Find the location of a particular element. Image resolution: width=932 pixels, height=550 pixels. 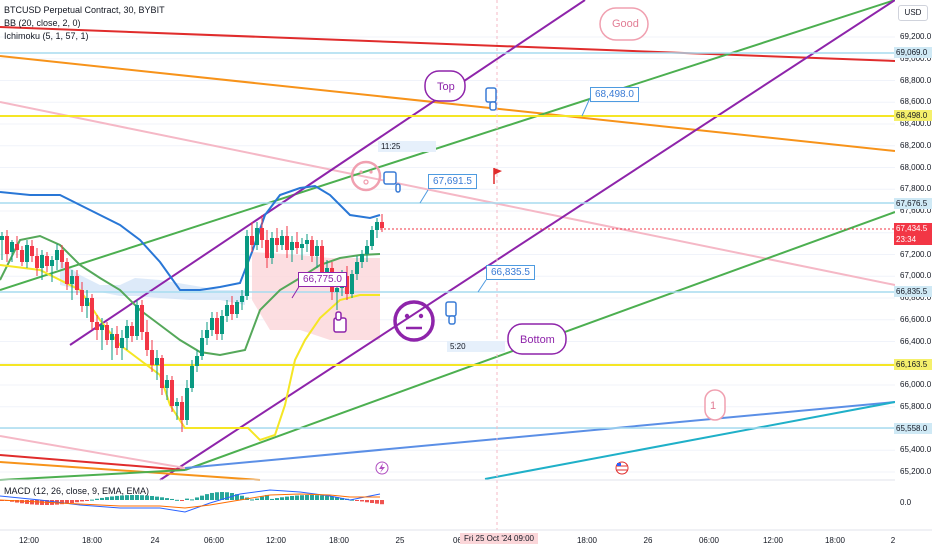

price-tick: 67,800.0 is located at coordinates (916, 189).